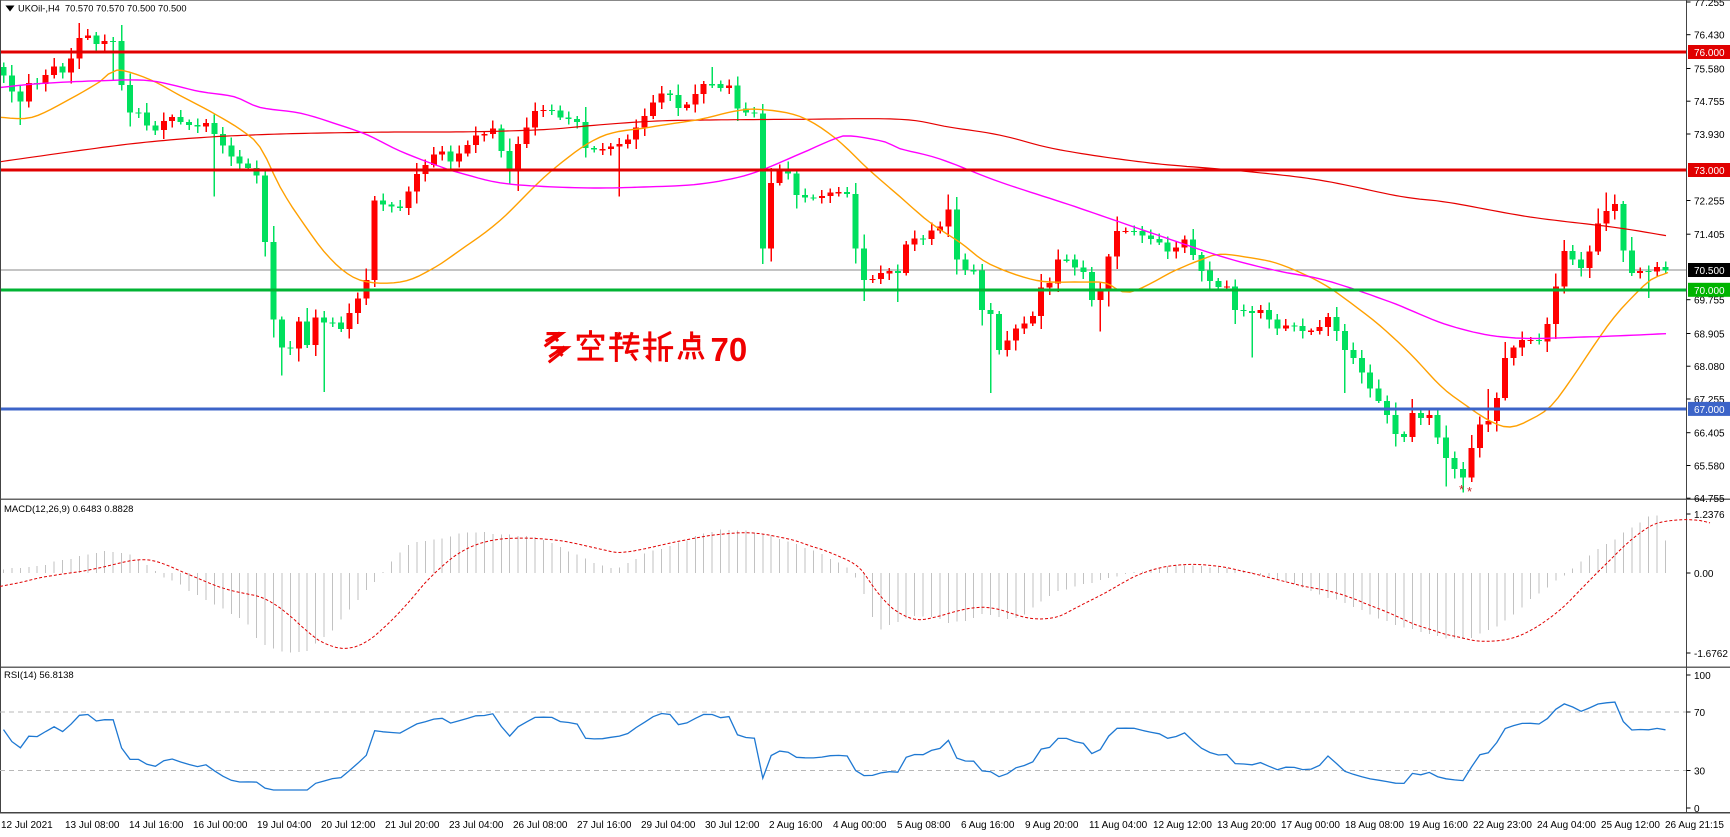 The height and width of the screenshot is (837, 1730). What do you see at coordinates (92, 825) in the screenshot?
I see `svg-text: 13 Jul 08:00` at bounding box center [92, 825].